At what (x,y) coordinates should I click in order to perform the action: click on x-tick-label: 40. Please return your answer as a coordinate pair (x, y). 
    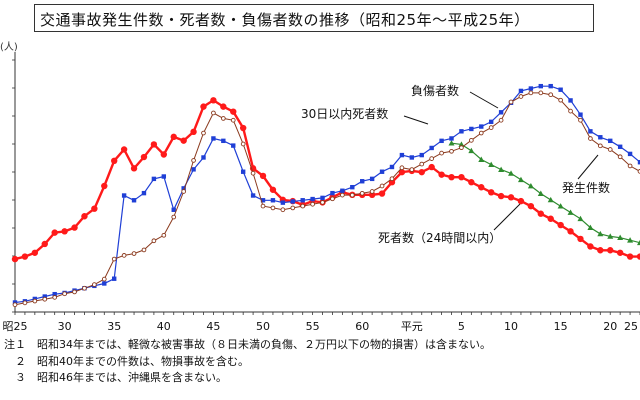
    Looking at the image, I should click on (164, 326).